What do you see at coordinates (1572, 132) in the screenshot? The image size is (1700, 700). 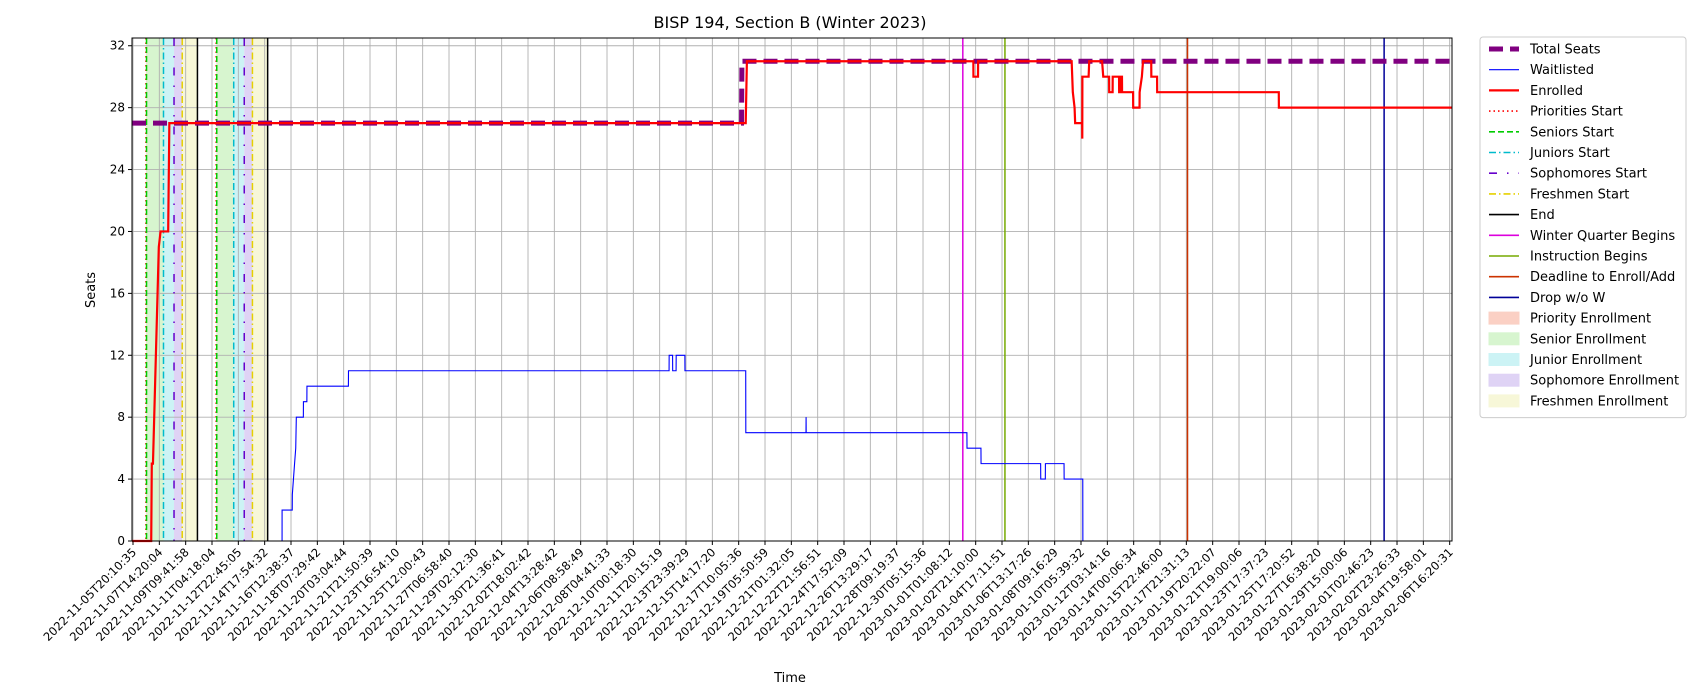 I see `legend-label-seniors-start: Seniors Start` at bounding box center [1572, 132].